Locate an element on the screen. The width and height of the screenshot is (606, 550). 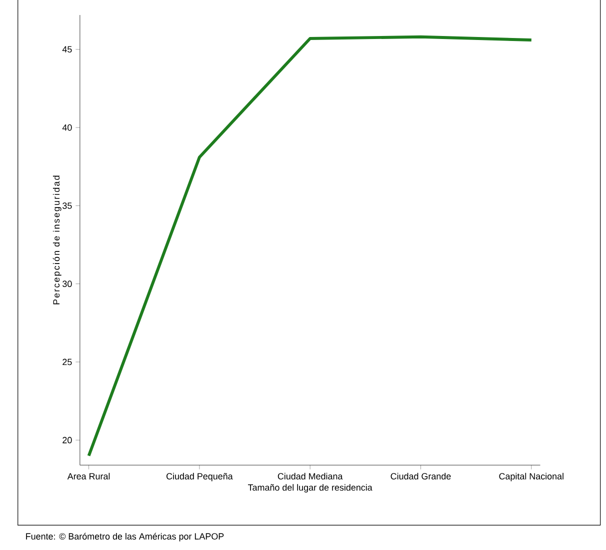
y-axis-title: Percepción de inseguridad is located at coordinates (57, 240).